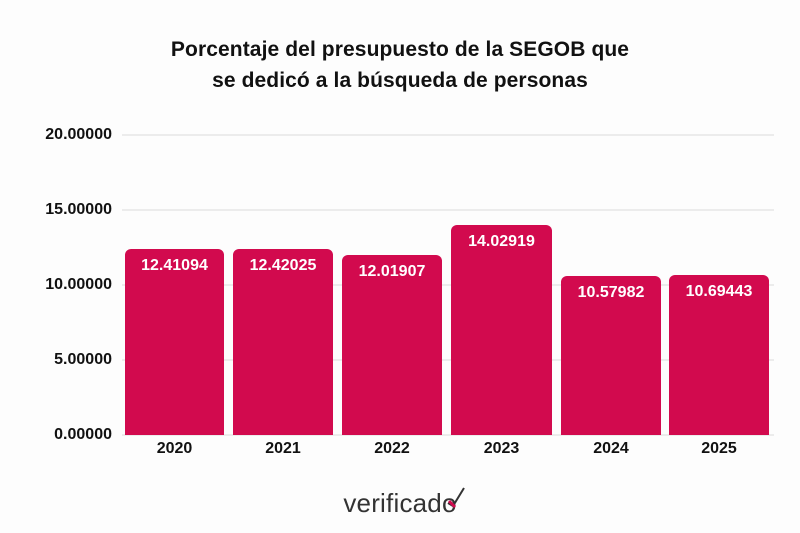 The image size is (800, 533). What do you see at coordinates (611, 355) in the screenshot?
I see `bar-2024: 10.57982` at bounding box center [611, 355].